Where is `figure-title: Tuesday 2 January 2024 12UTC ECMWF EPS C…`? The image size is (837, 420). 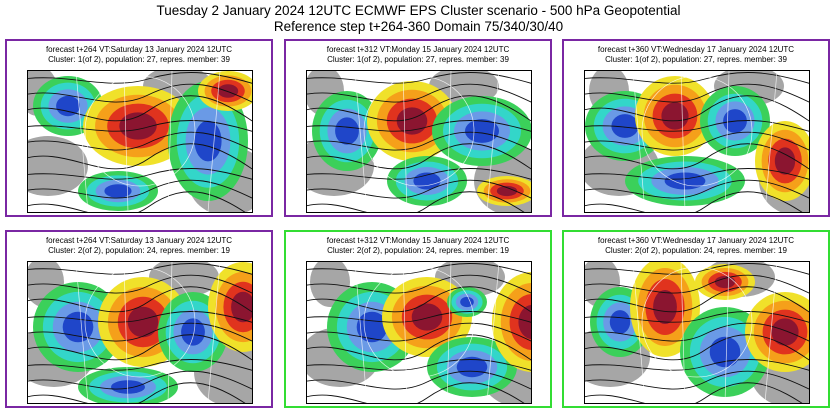 figure-title: Tuesday 2 January 2024 12UTC ECMWF EPS C… is located at coordinates (418, 10).